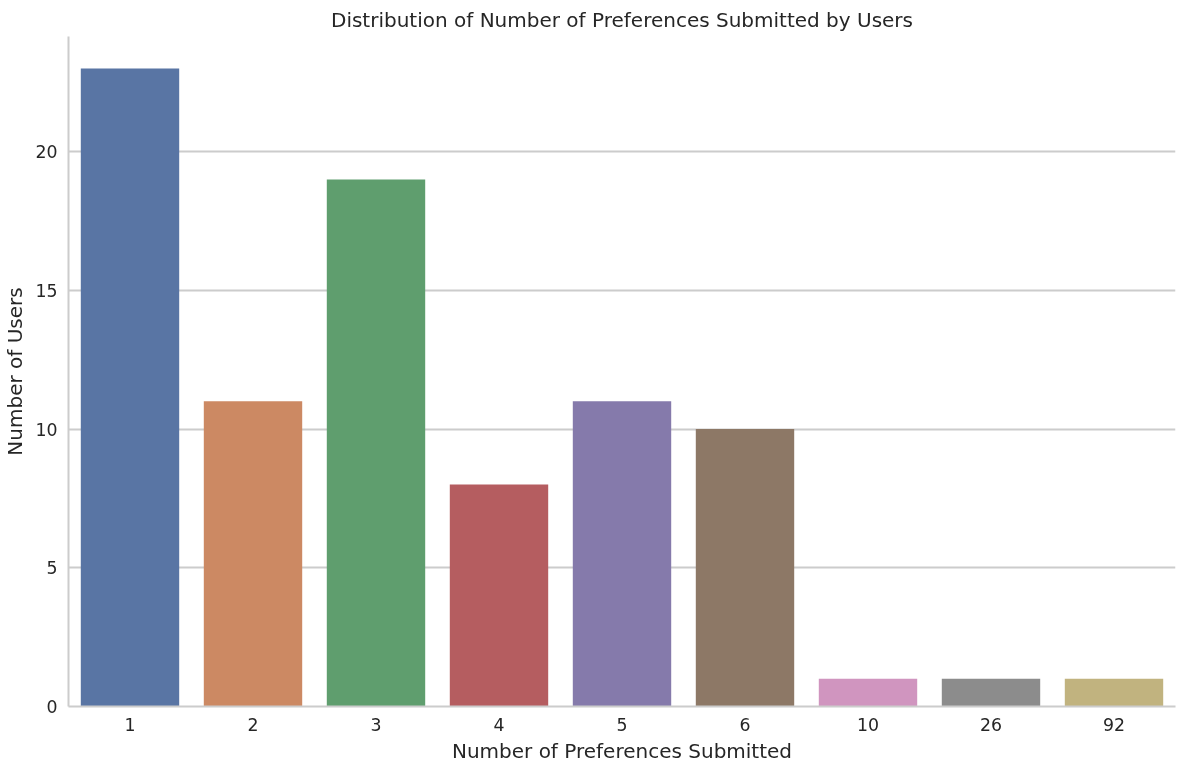 This screenshot has height=769, width=1190. What do you see at coordinates (46, 429) in the screenshot?
I see `y-tick-label: 10` at bounding box center [46, 429].